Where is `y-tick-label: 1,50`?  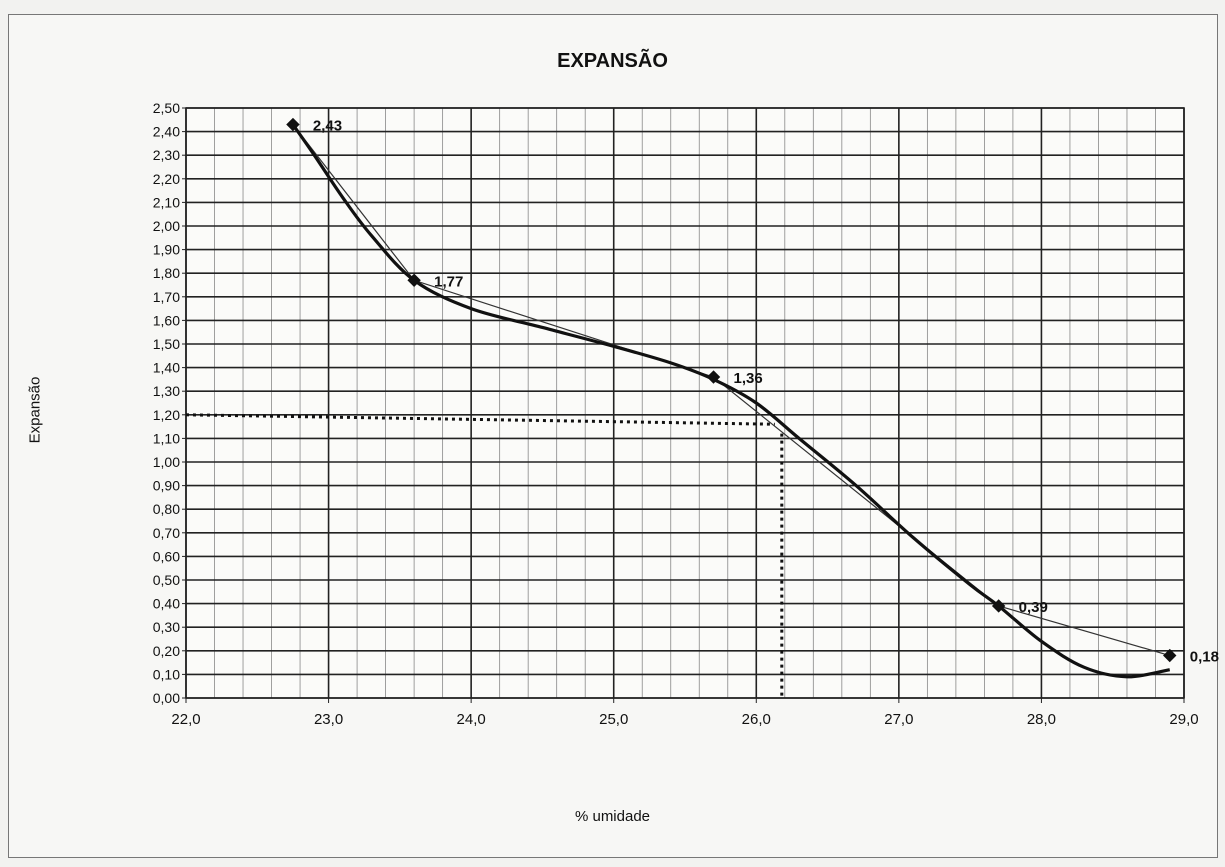
y-tick-label: 1,50 is located at coordinates (166, 344).